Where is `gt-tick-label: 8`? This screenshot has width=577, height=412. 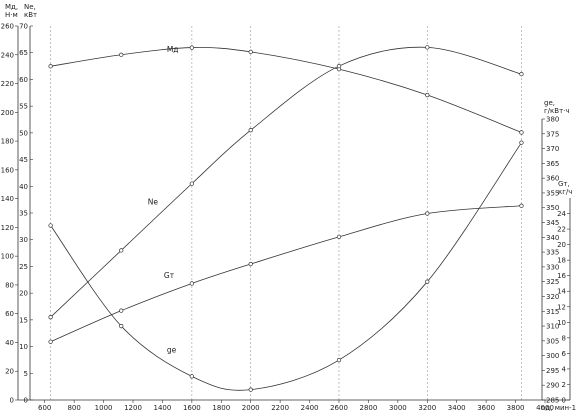
gt-tick-label: 8 is located at coordinates (564, 338).